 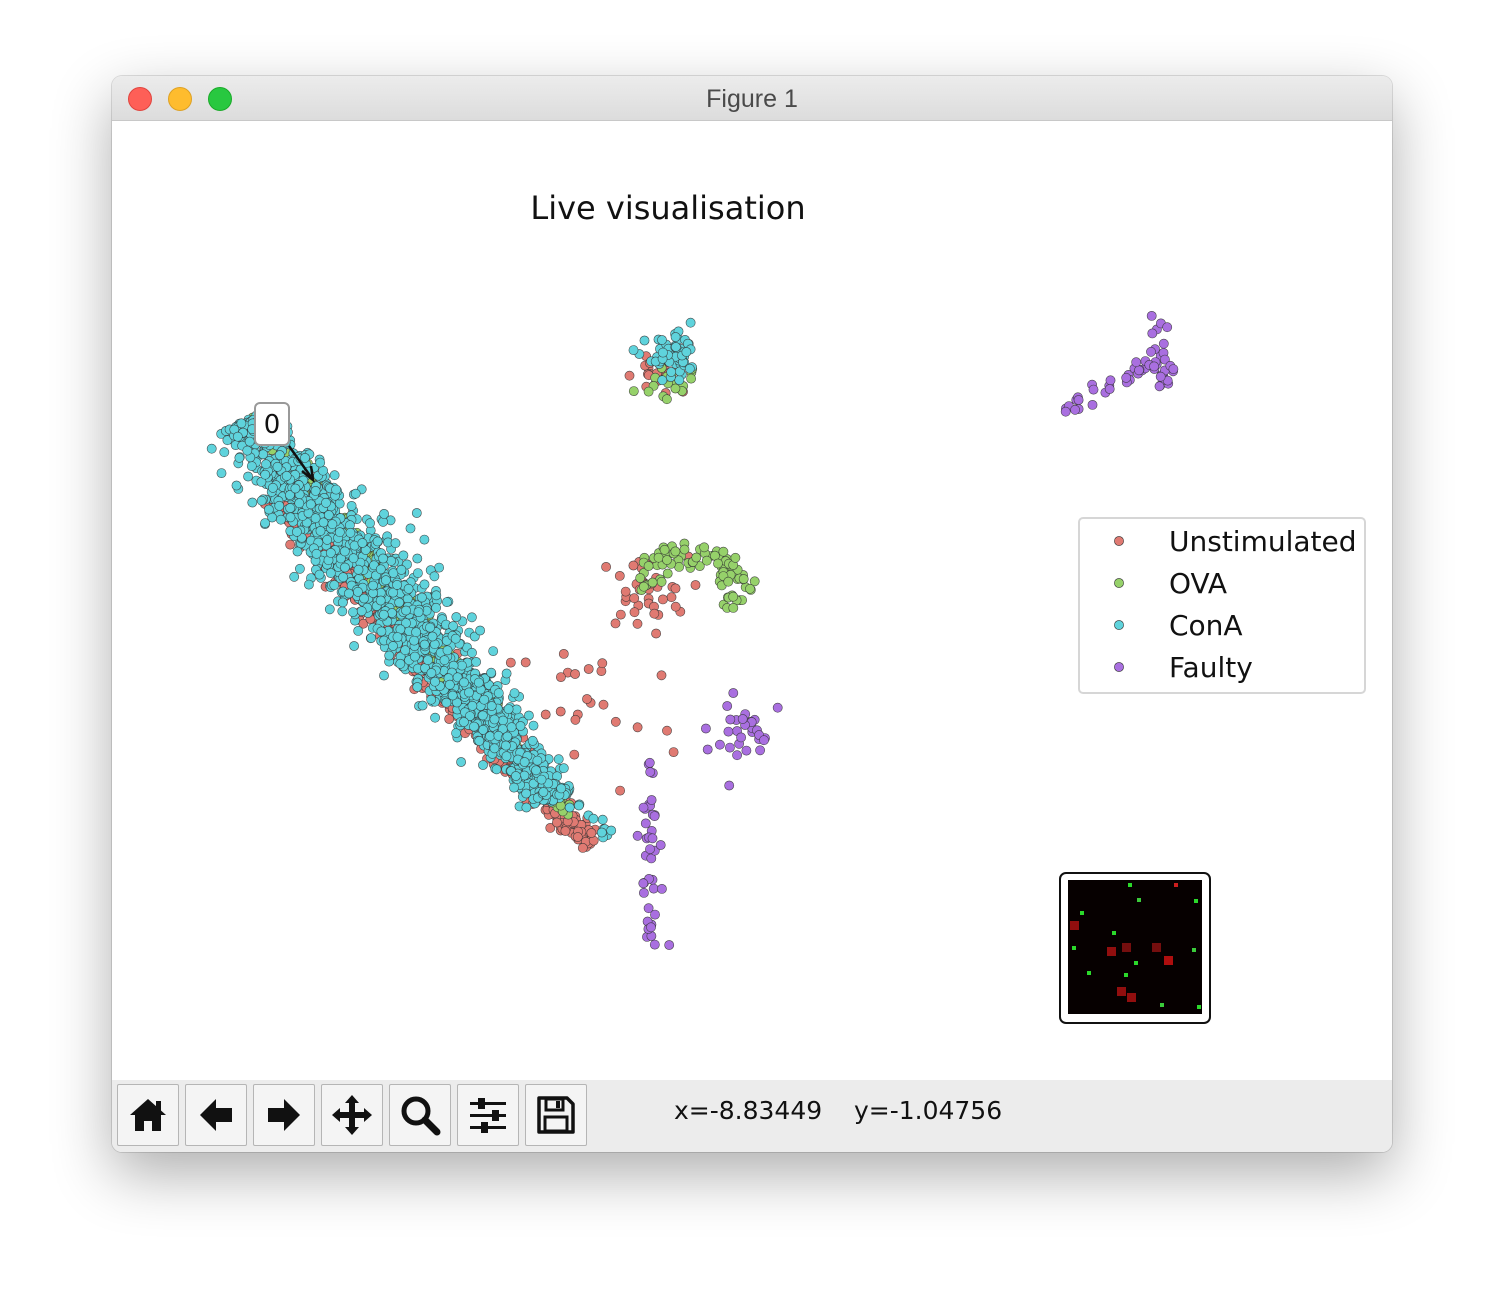 I want to click on window-title: Figure 1, so click(x=752, y=99).